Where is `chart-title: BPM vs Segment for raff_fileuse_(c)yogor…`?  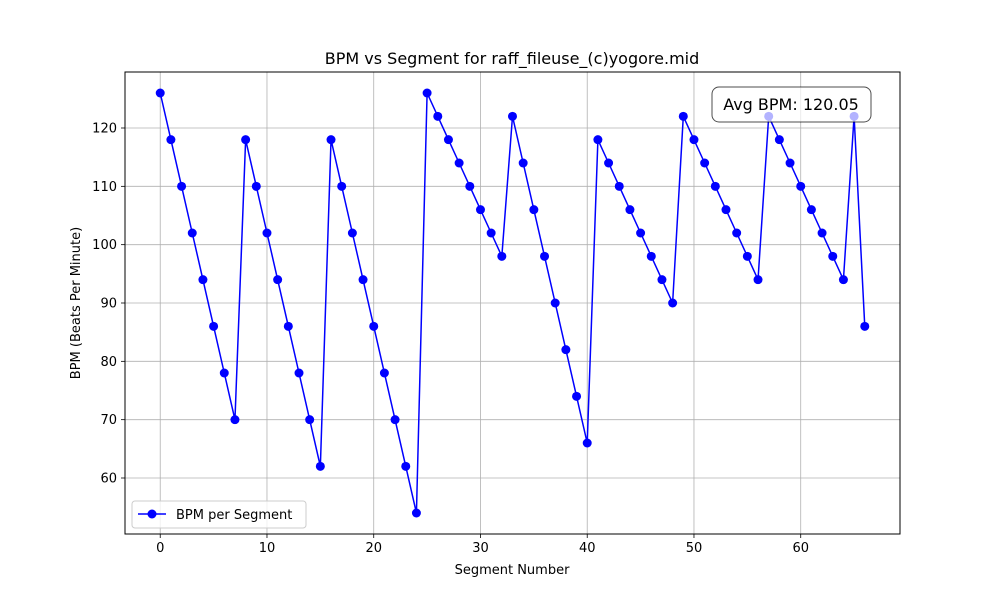 chart-title: BPM vs Segment for raff_fileuse_(c)yogor… is located at coordinates (512, 59).